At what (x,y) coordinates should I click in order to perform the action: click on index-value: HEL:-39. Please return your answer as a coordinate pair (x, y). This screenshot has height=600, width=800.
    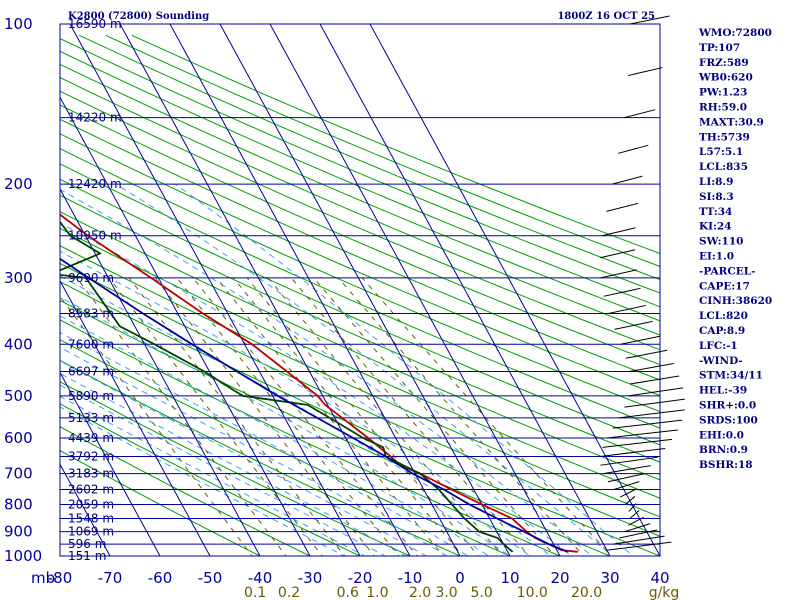
    Looking at the image, I should click on (723, 391).